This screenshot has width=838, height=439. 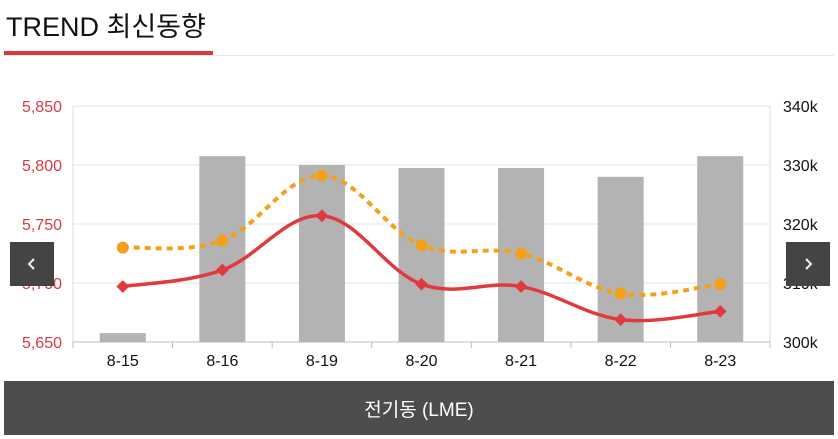 I want to click on y-left-tick-label: 5,800, so click(x=42, y=166).